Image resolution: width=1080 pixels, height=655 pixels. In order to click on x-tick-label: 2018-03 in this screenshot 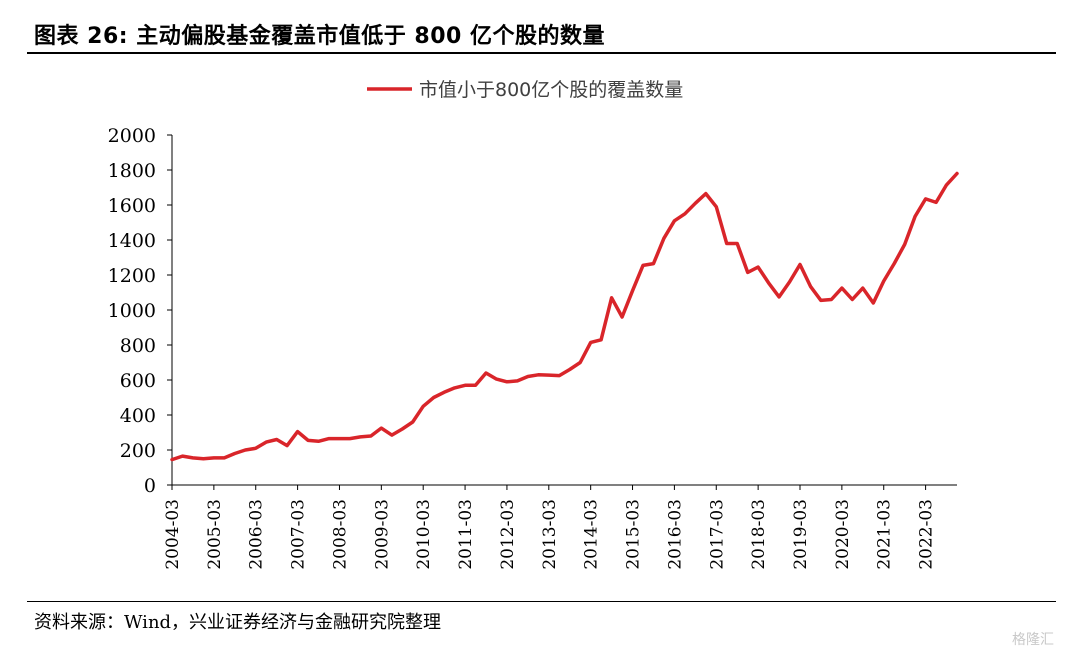, I will do `click(759, 534)`.